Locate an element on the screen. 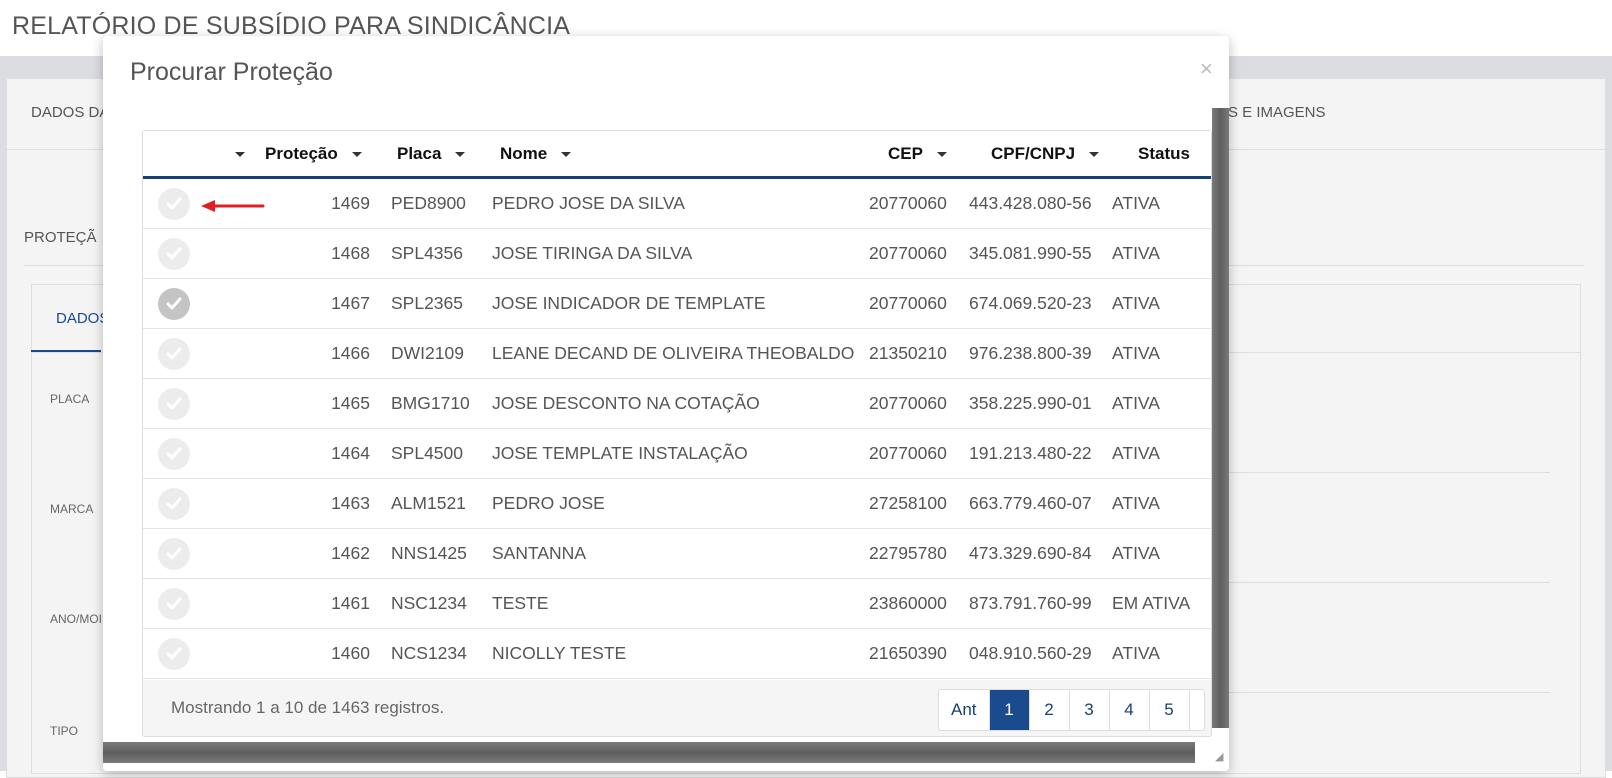  tab-dados: DADOS DA is located at coordinates (70, 112).